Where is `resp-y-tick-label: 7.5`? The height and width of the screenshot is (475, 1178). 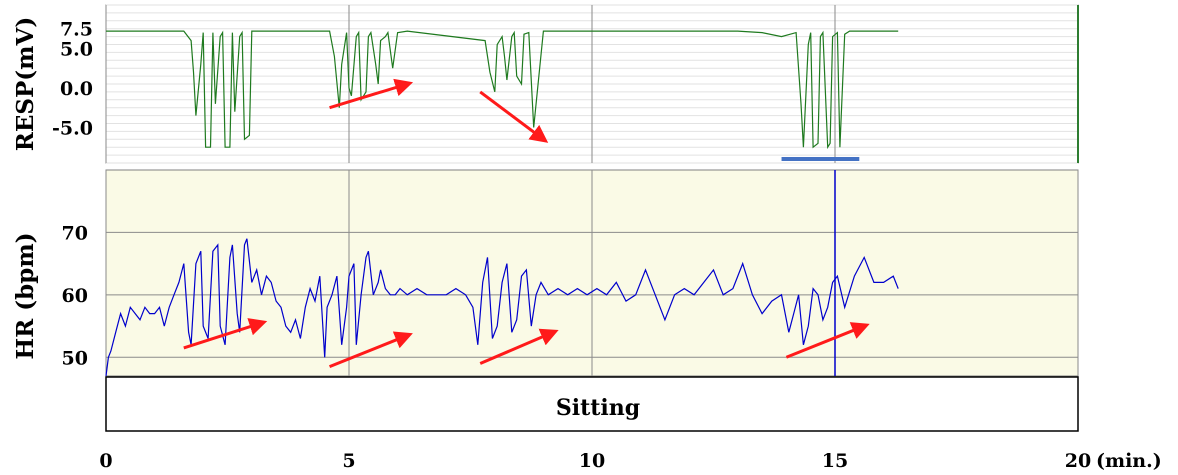
resp-y-tick-label: 7.5 is located at coordinates (76, 30).